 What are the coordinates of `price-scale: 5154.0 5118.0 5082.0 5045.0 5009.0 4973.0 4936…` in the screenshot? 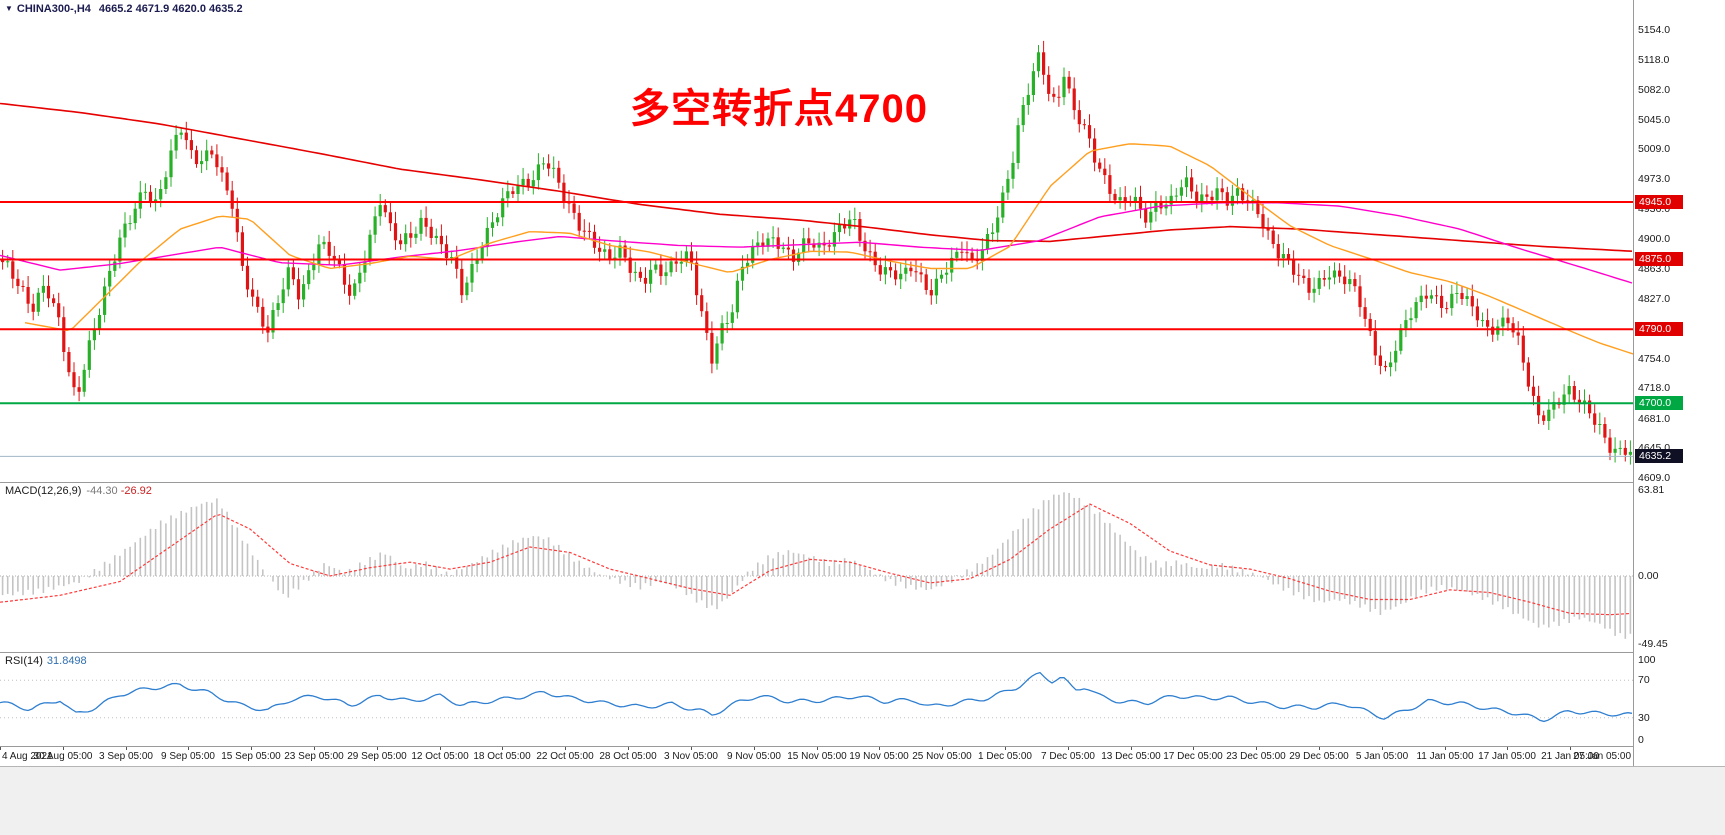 It's located at (1679, 383).